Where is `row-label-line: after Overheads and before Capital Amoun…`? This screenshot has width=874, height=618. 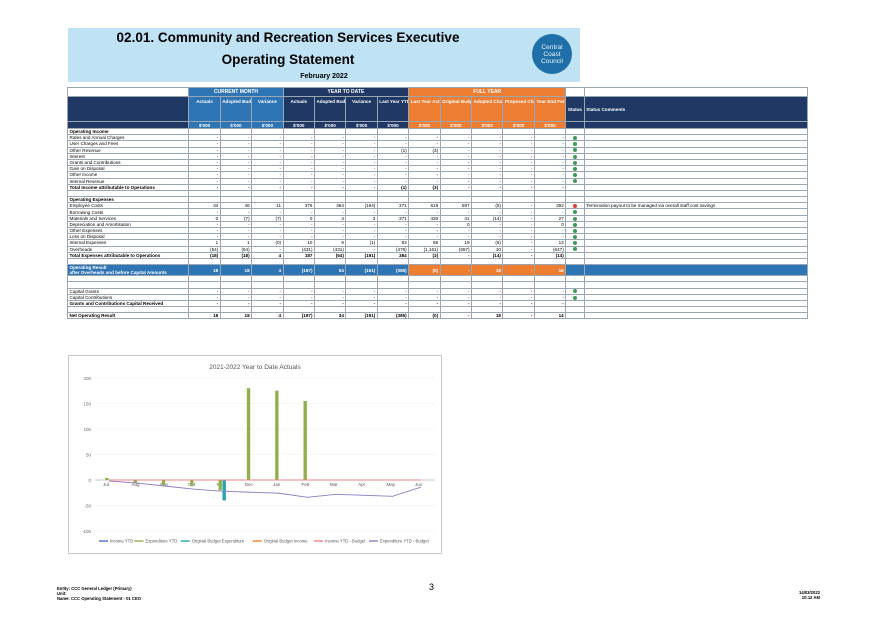 row-label-line: after Overheads and before Capital Amoun… is located at coordinates (118, 273).